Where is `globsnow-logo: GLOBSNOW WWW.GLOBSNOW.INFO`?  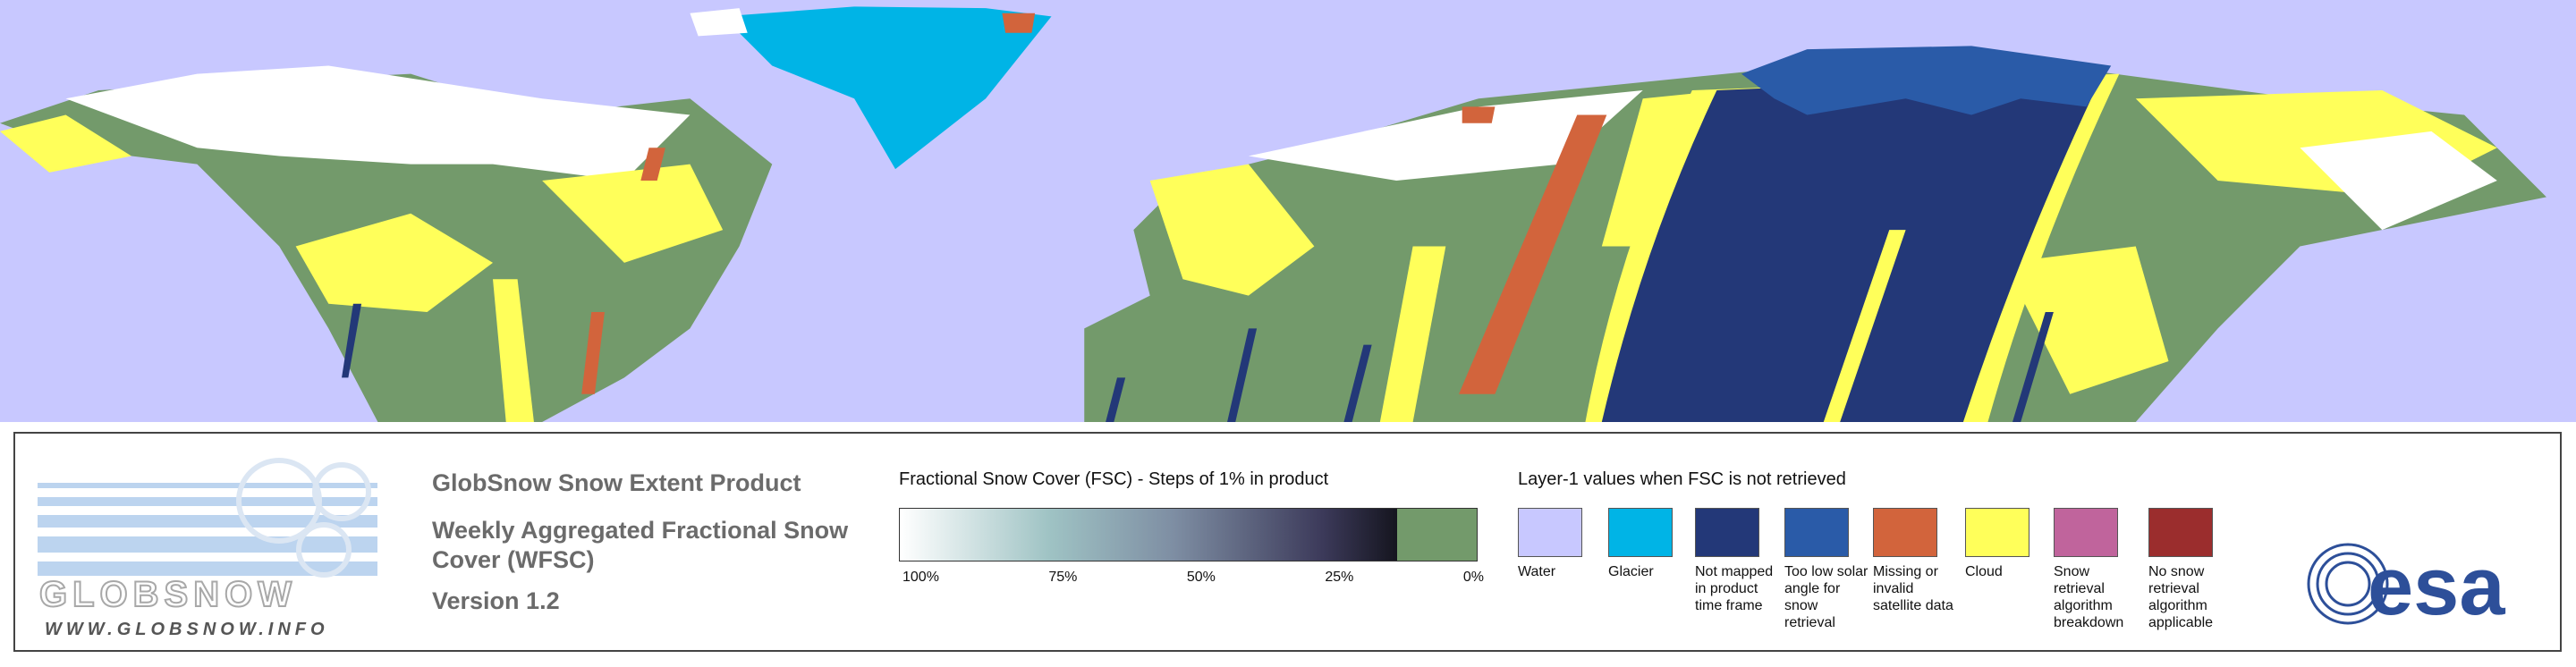
globsnow-logo: GLOBSNOW WWW.GLOBSNOW.INFO is located at coordinates (207, 548).